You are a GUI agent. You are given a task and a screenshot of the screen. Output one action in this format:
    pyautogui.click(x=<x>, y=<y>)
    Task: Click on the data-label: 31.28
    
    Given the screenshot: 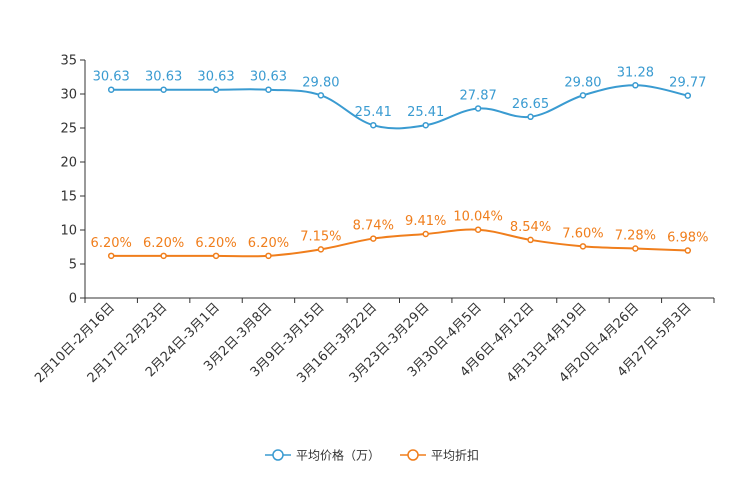 What is the action you would take?
    pyautogui.click(x=635, y=72)
    